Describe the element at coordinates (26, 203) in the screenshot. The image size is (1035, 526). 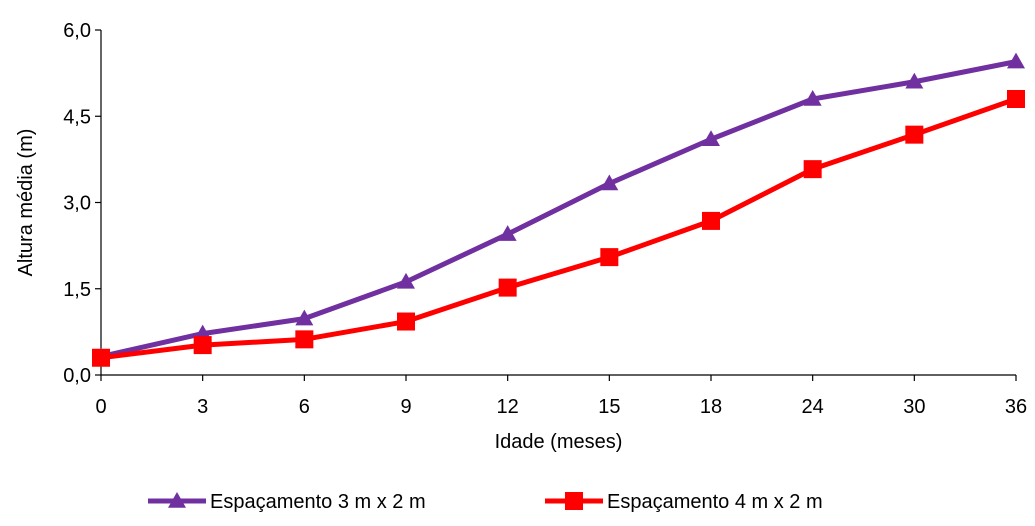
I see `y-axis-title: Altura média (m)` at that location.